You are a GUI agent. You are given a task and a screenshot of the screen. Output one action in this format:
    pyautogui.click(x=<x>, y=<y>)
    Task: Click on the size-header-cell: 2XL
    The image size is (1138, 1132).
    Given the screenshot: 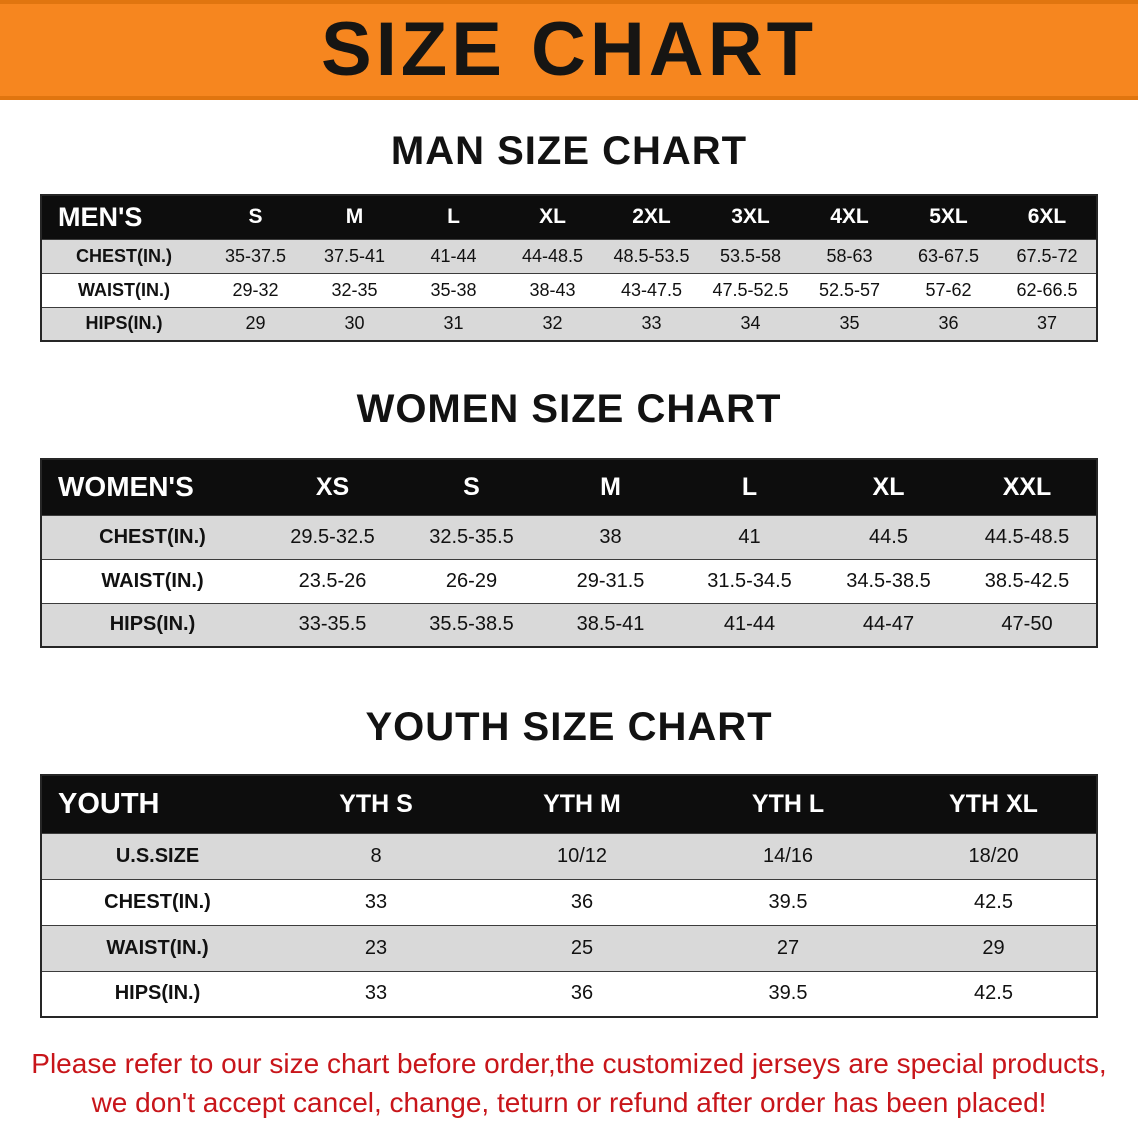 What is the action you would take?
    pyautogui.click(x=651, y=217)
    